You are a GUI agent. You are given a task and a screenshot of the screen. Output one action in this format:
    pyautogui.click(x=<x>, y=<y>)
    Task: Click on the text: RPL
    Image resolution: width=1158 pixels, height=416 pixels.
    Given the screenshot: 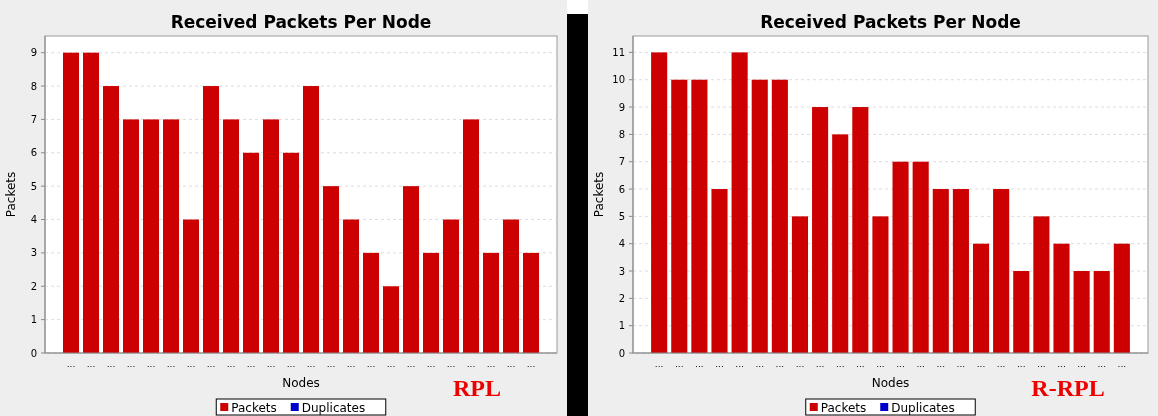 What is the action you would take?
    pyautogui.click(x=477, y=388)
    